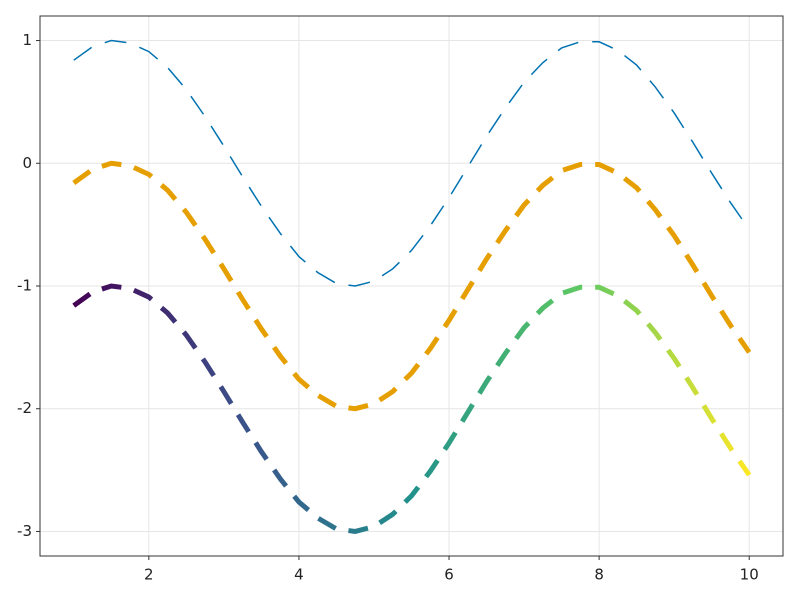 This screenshot has height=604, width=800. I want to click on y-tick-label: -3, so click(24, 531).